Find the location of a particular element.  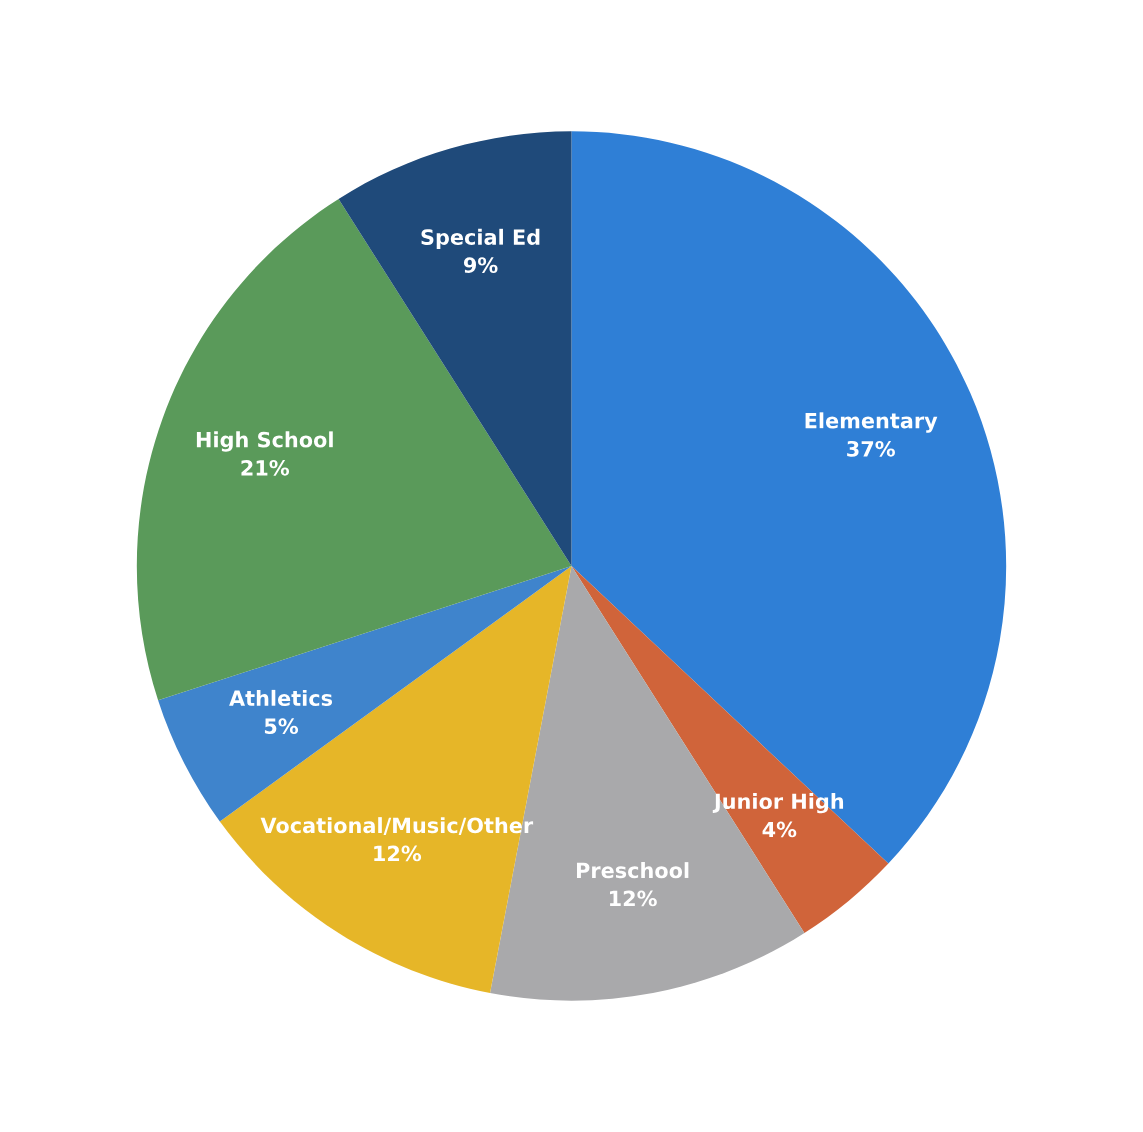

data-label: 4% is located at coordinates (779, 829).